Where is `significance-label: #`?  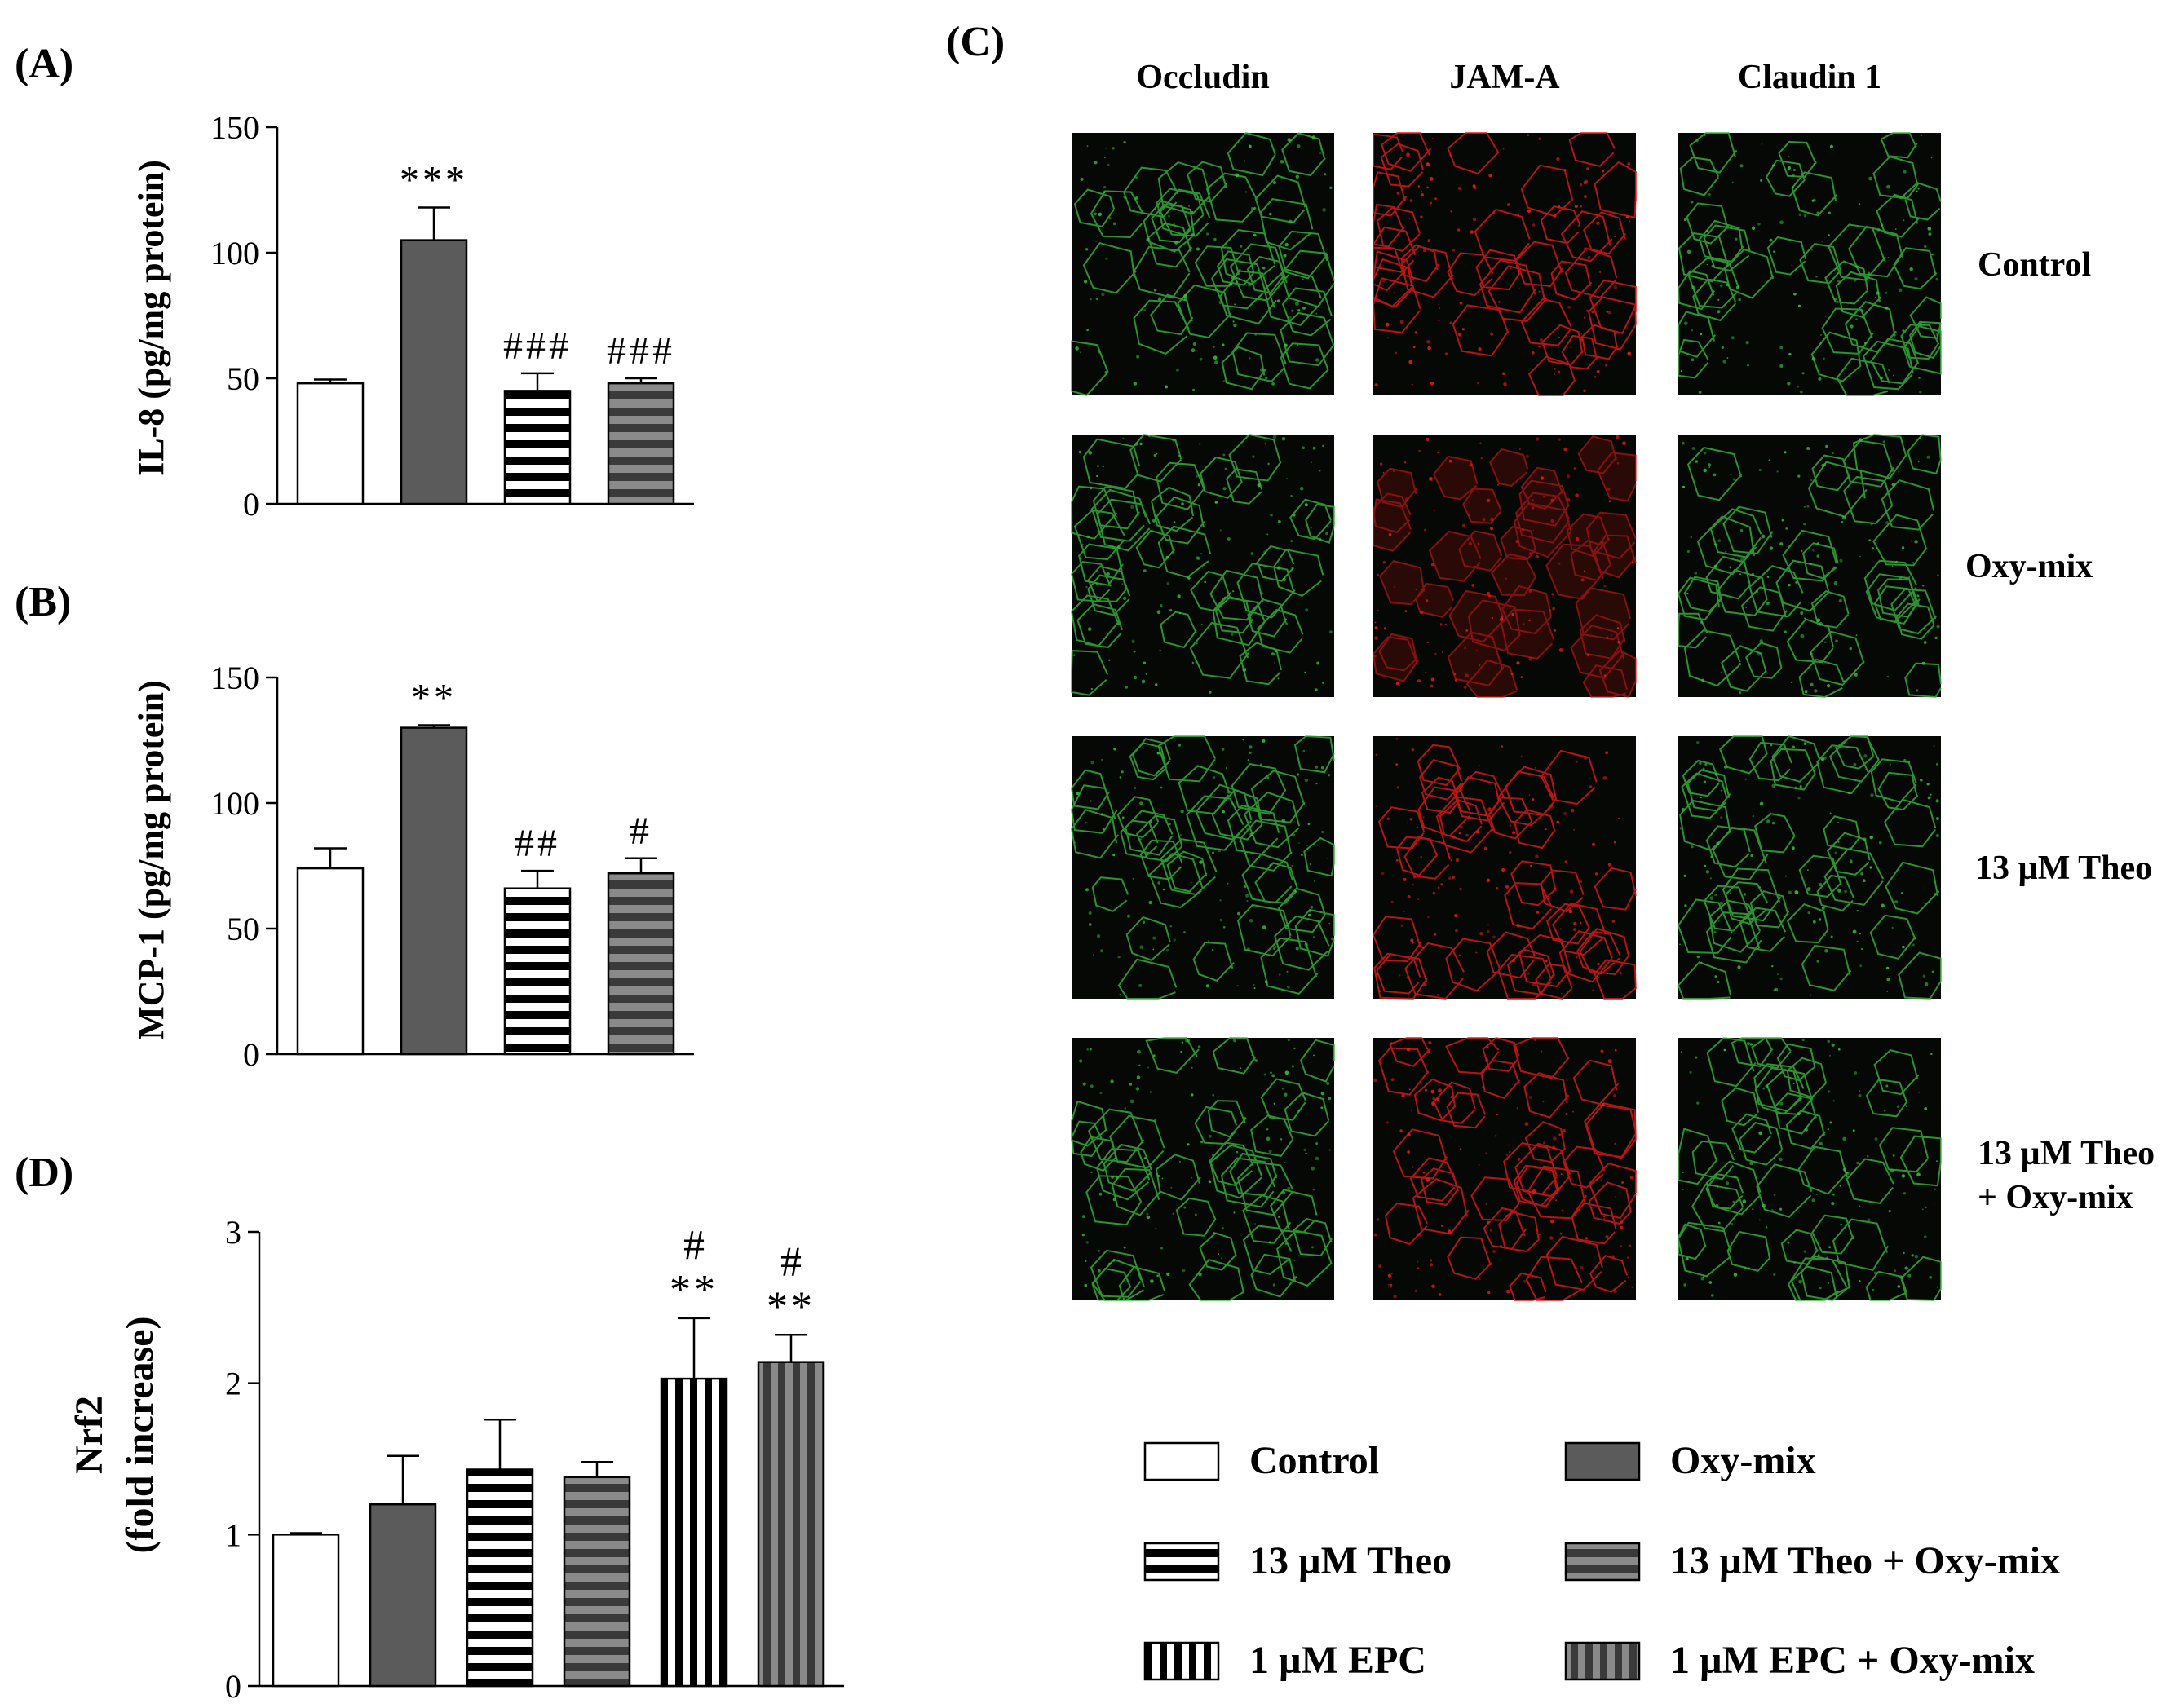 significance-label: # is located at coordinates (641, 831).